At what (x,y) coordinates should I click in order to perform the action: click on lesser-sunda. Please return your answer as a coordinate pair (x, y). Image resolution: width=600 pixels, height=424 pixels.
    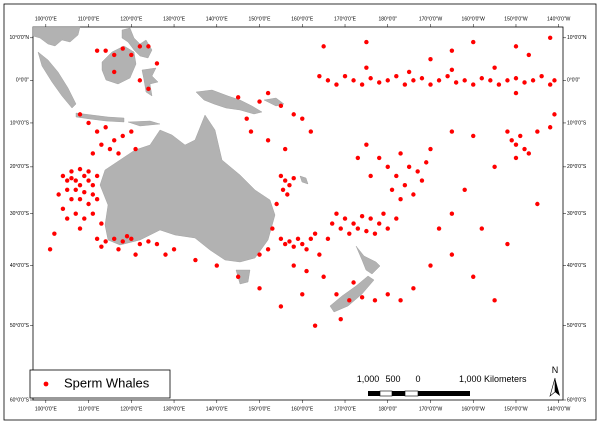
    Looking at the image, I should click on (144, 123).